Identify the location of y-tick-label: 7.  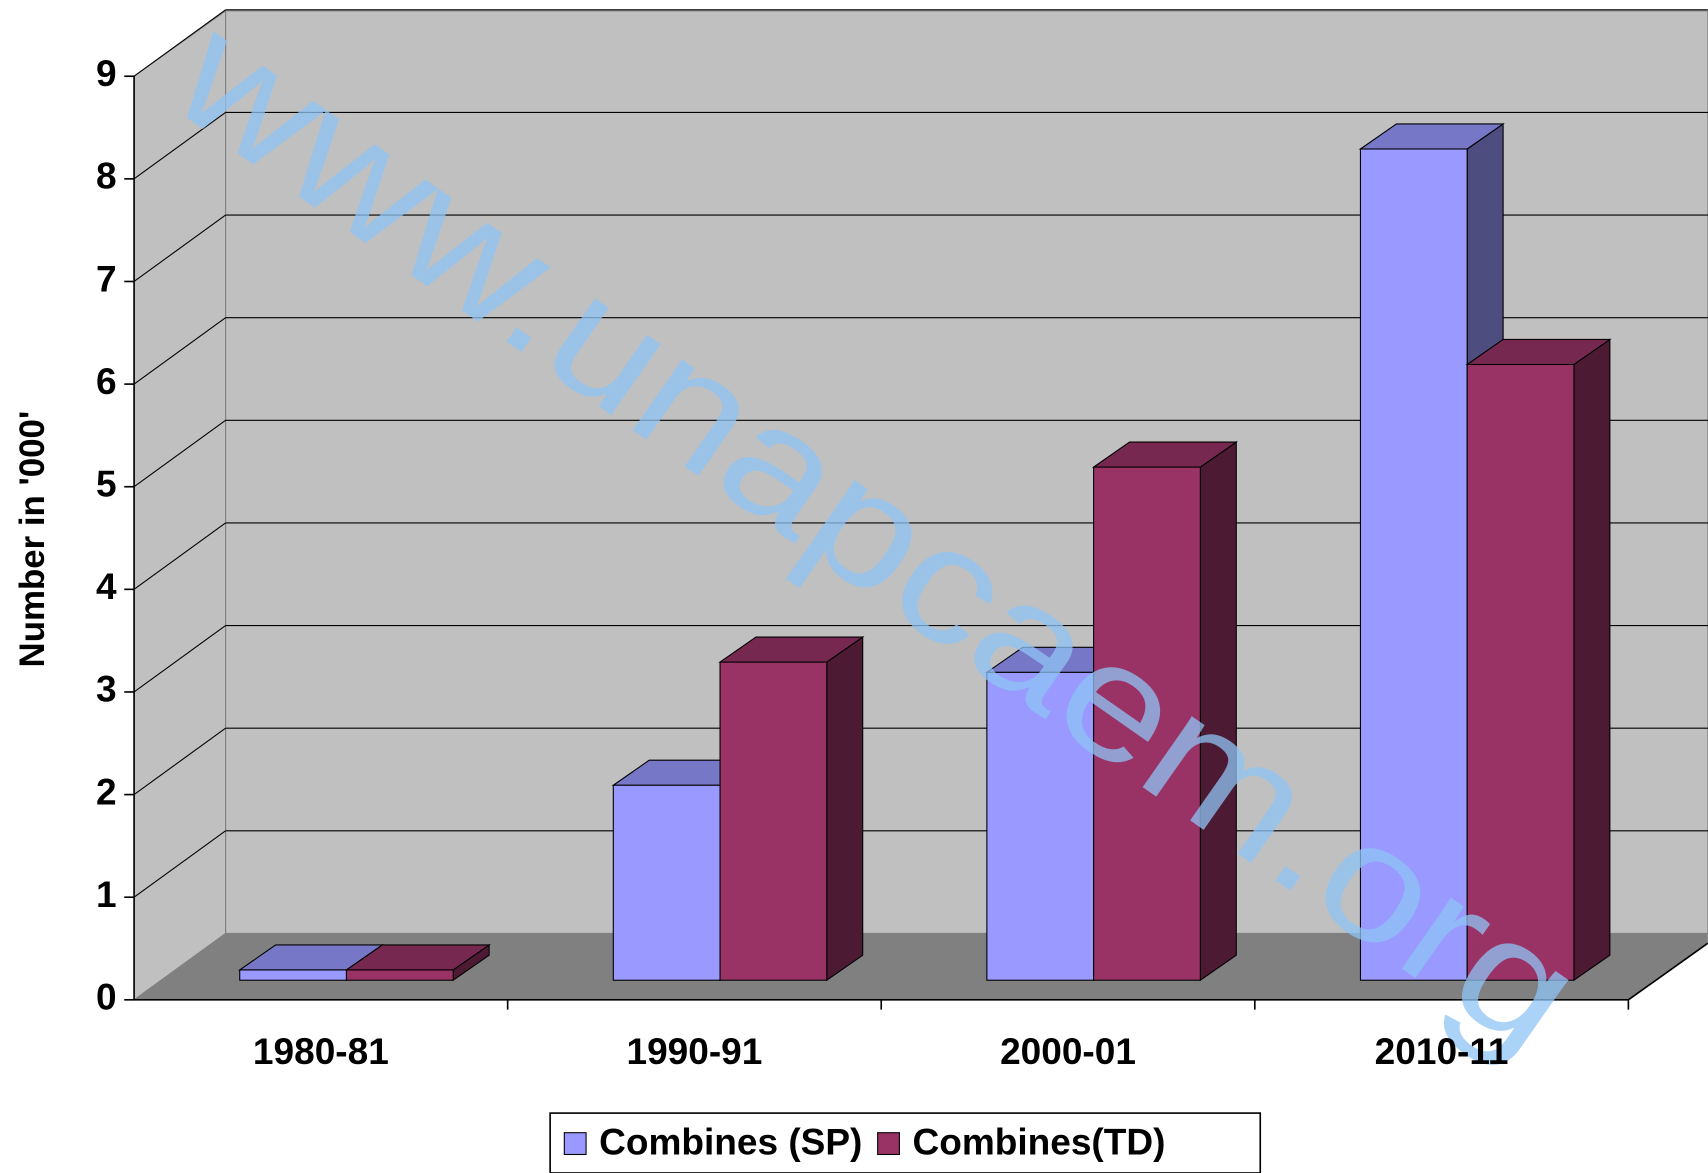
(106, 278).